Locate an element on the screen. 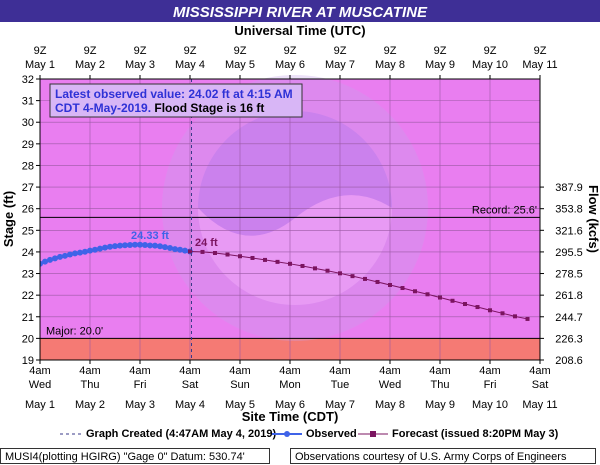  bottom-tick-weekday: Mon is located at coordinates (289, 385).